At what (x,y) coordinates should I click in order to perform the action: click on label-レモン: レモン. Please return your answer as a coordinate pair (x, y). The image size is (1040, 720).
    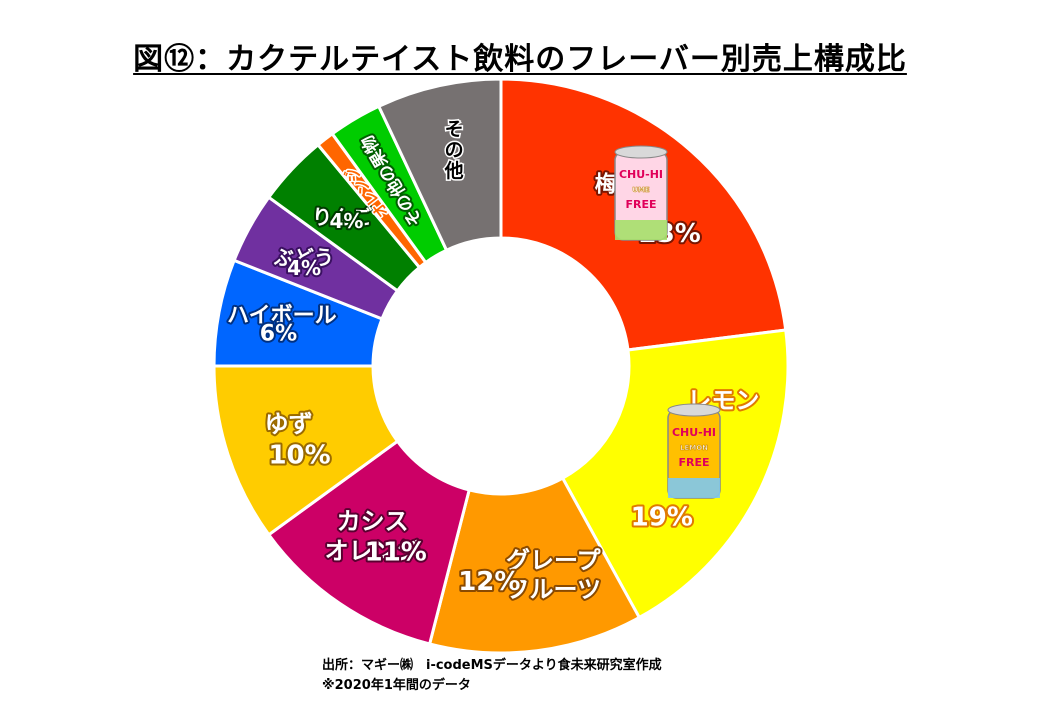
    Looking at the image, I should click on (723, 400).